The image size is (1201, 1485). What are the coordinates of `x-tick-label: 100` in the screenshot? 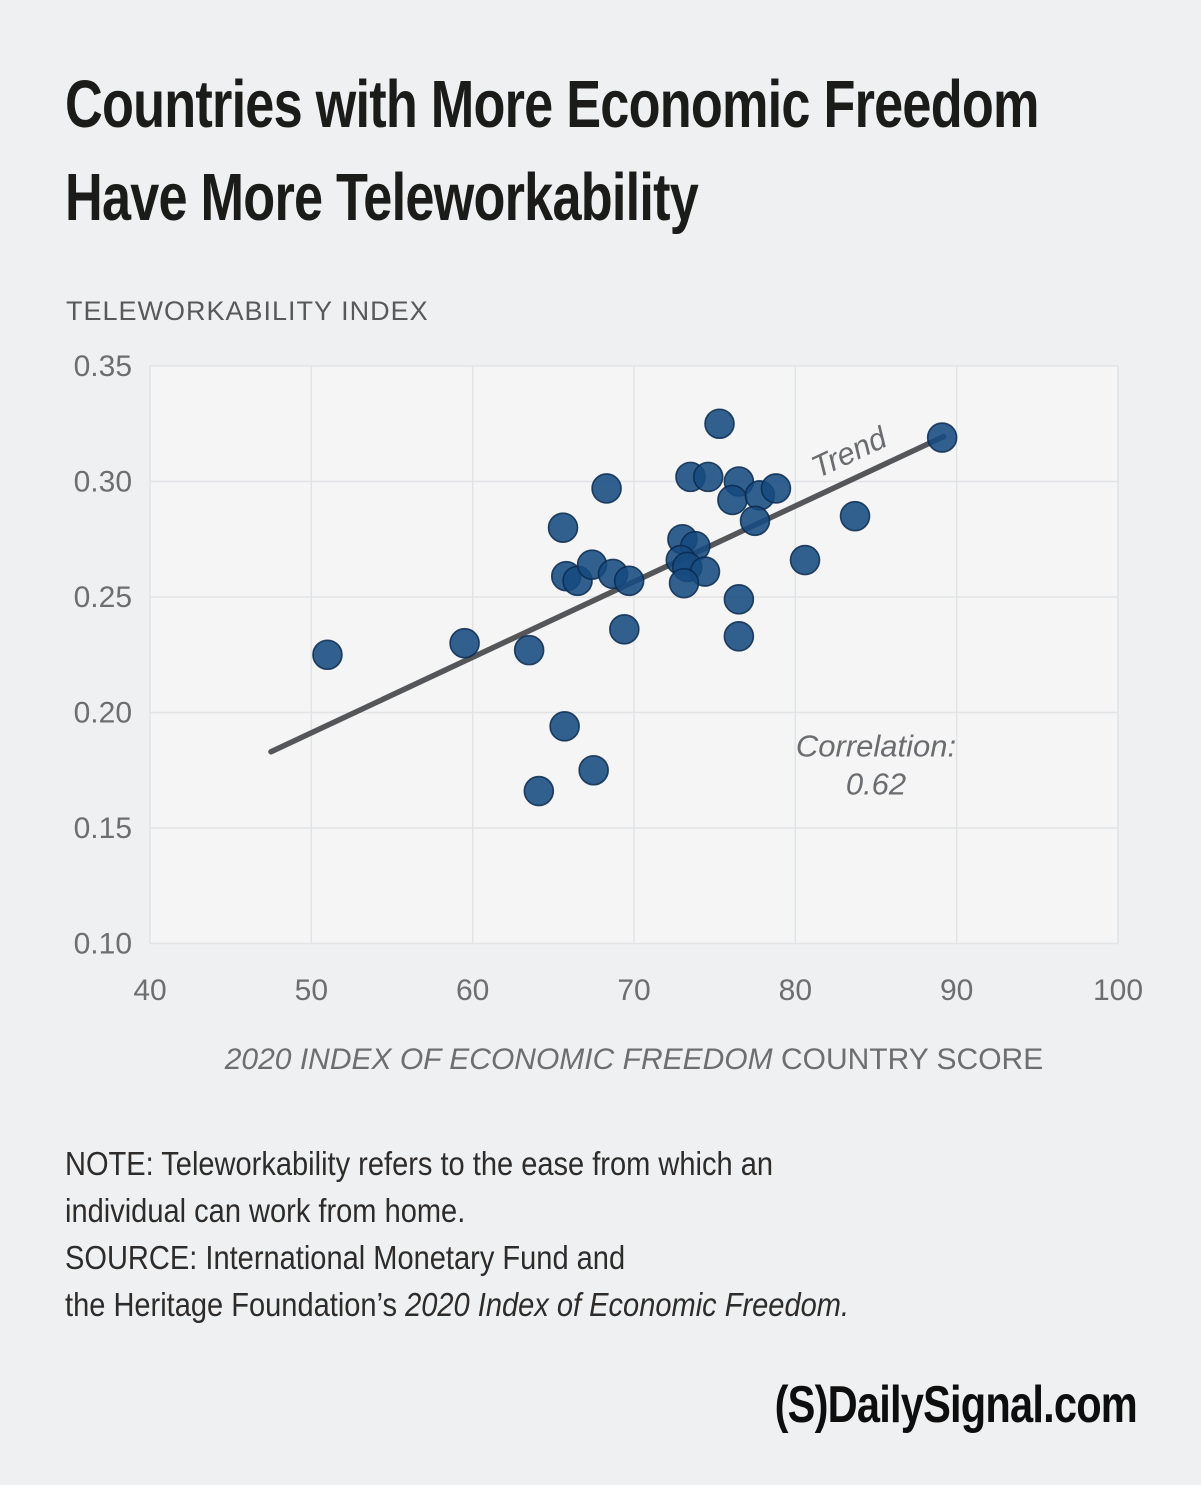 It's located at (1118, 990).